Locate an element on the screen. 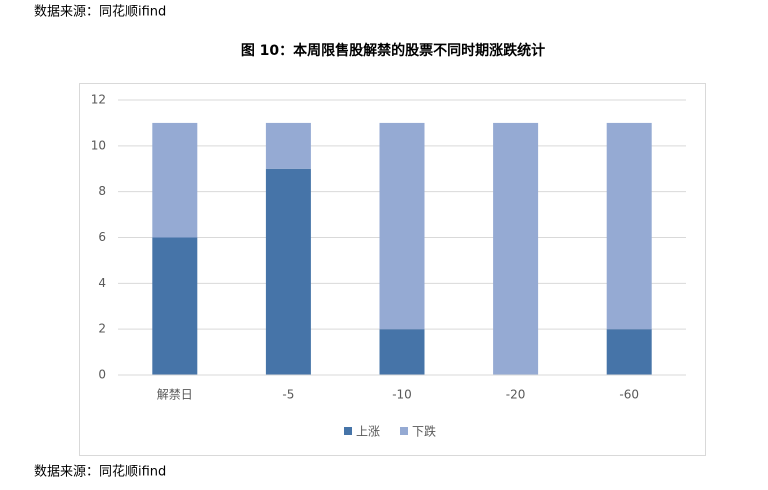 The image size is (768, 490). x-tick-label: 解禁日 is located at coordinates (175, 395).